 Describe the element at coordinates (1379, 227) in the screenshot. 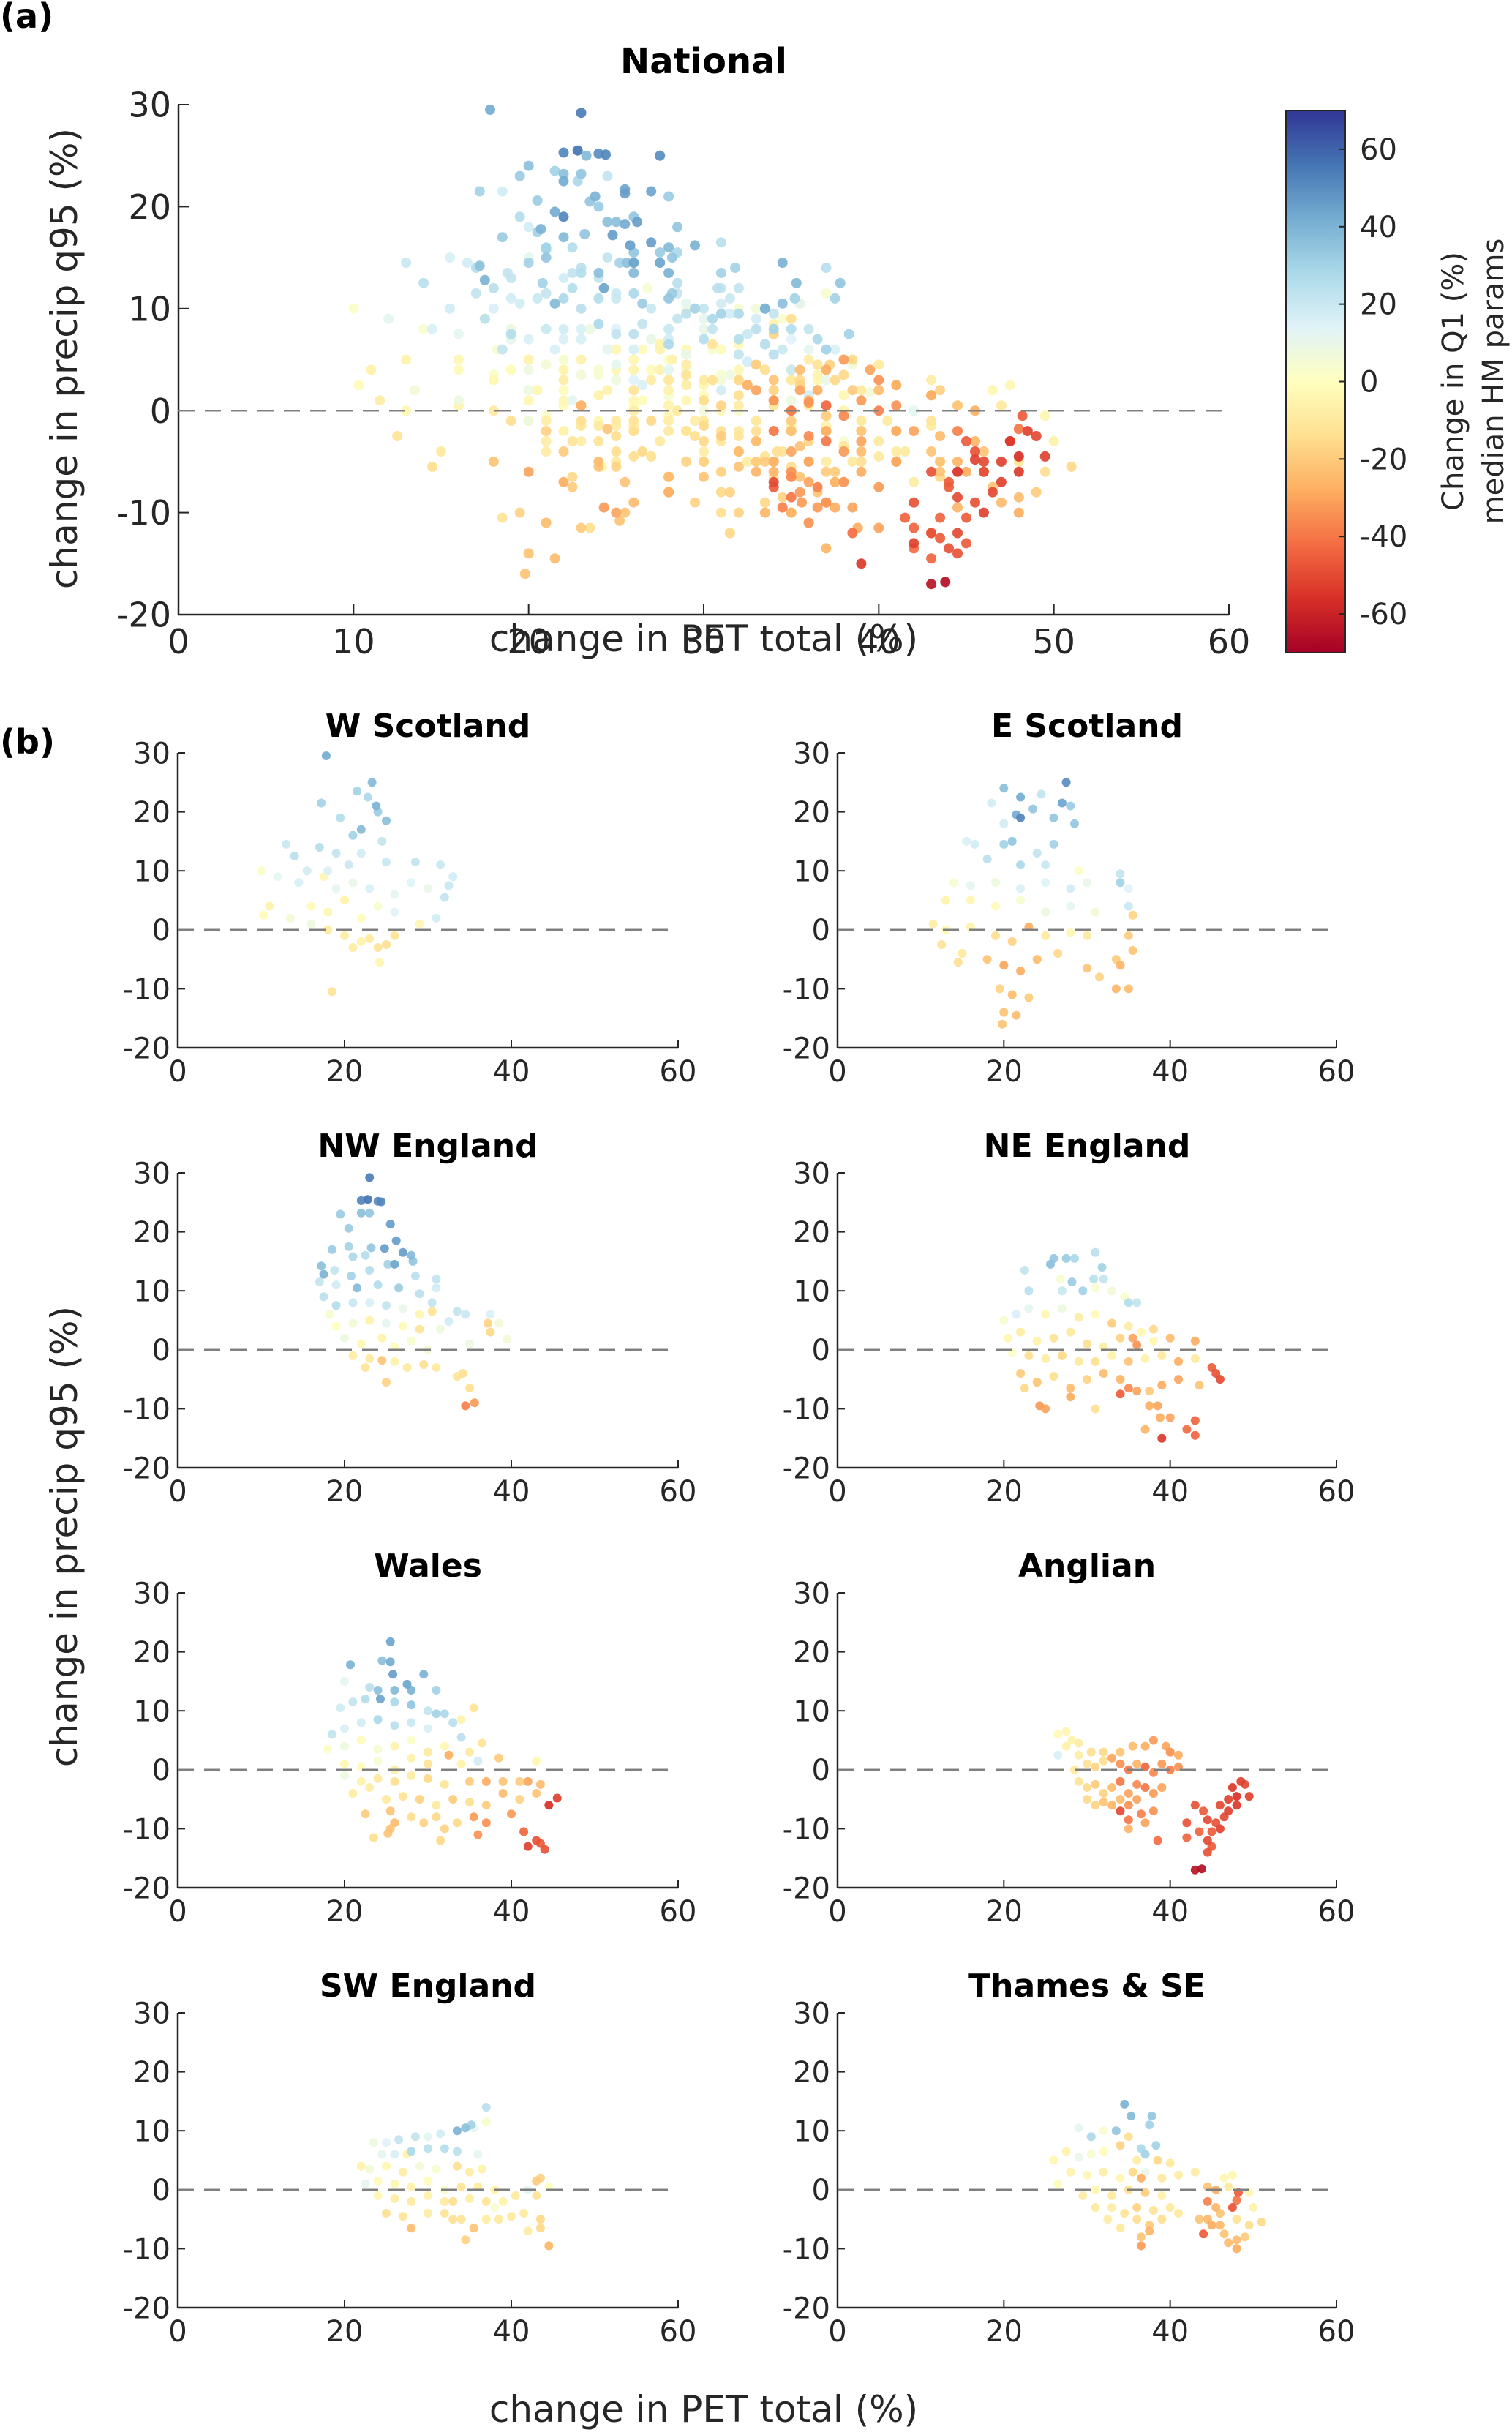

I see `colorbar-tick-label: 40` at that location.